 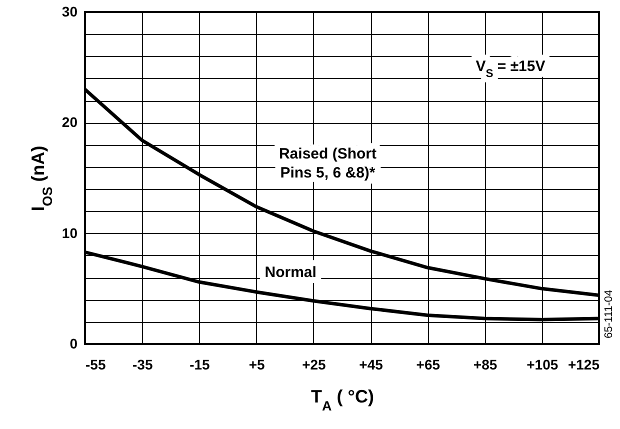 I want to click on x-tick-label: +65, so click(x=428, y=364).